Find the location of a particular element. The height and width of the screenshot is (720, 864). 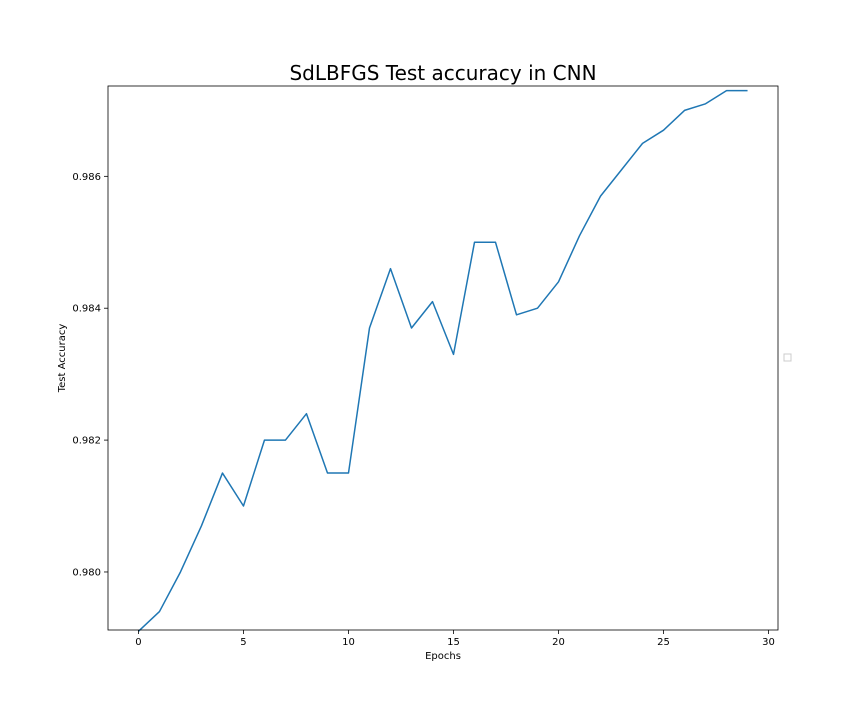

y-tick-label: 0.980 is located at coordinates (86, 572).